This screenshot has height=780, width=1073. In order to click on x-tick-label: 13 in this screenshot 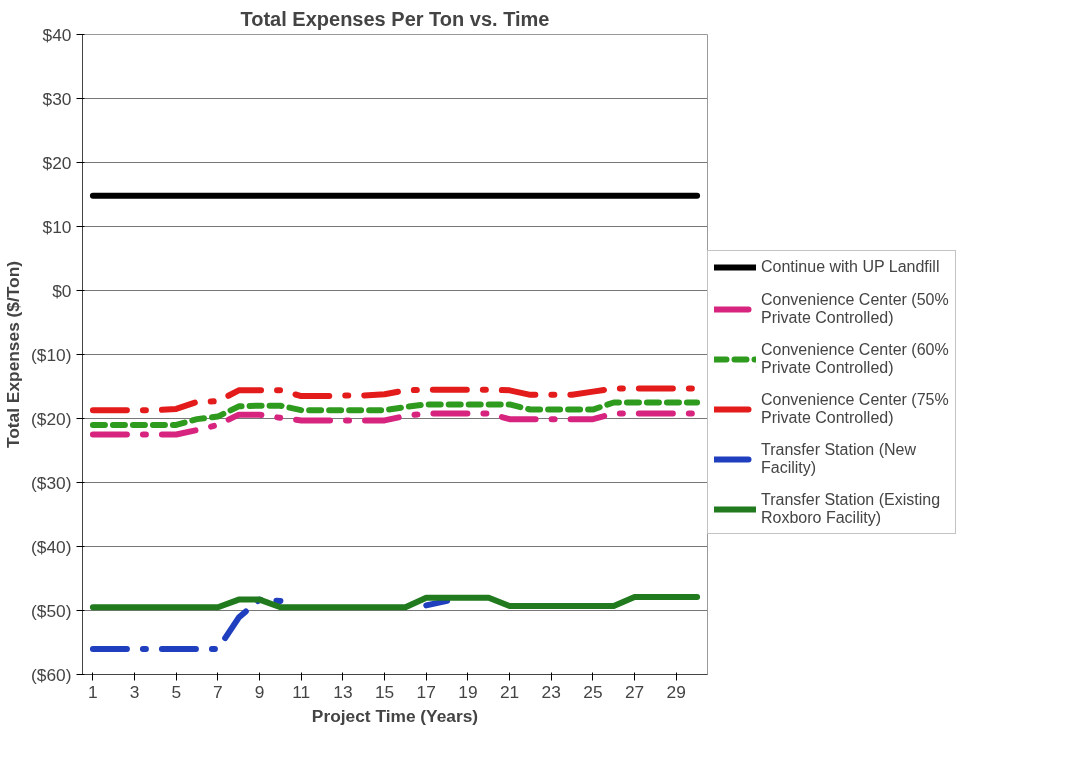, I will do `click(343, 691)`.